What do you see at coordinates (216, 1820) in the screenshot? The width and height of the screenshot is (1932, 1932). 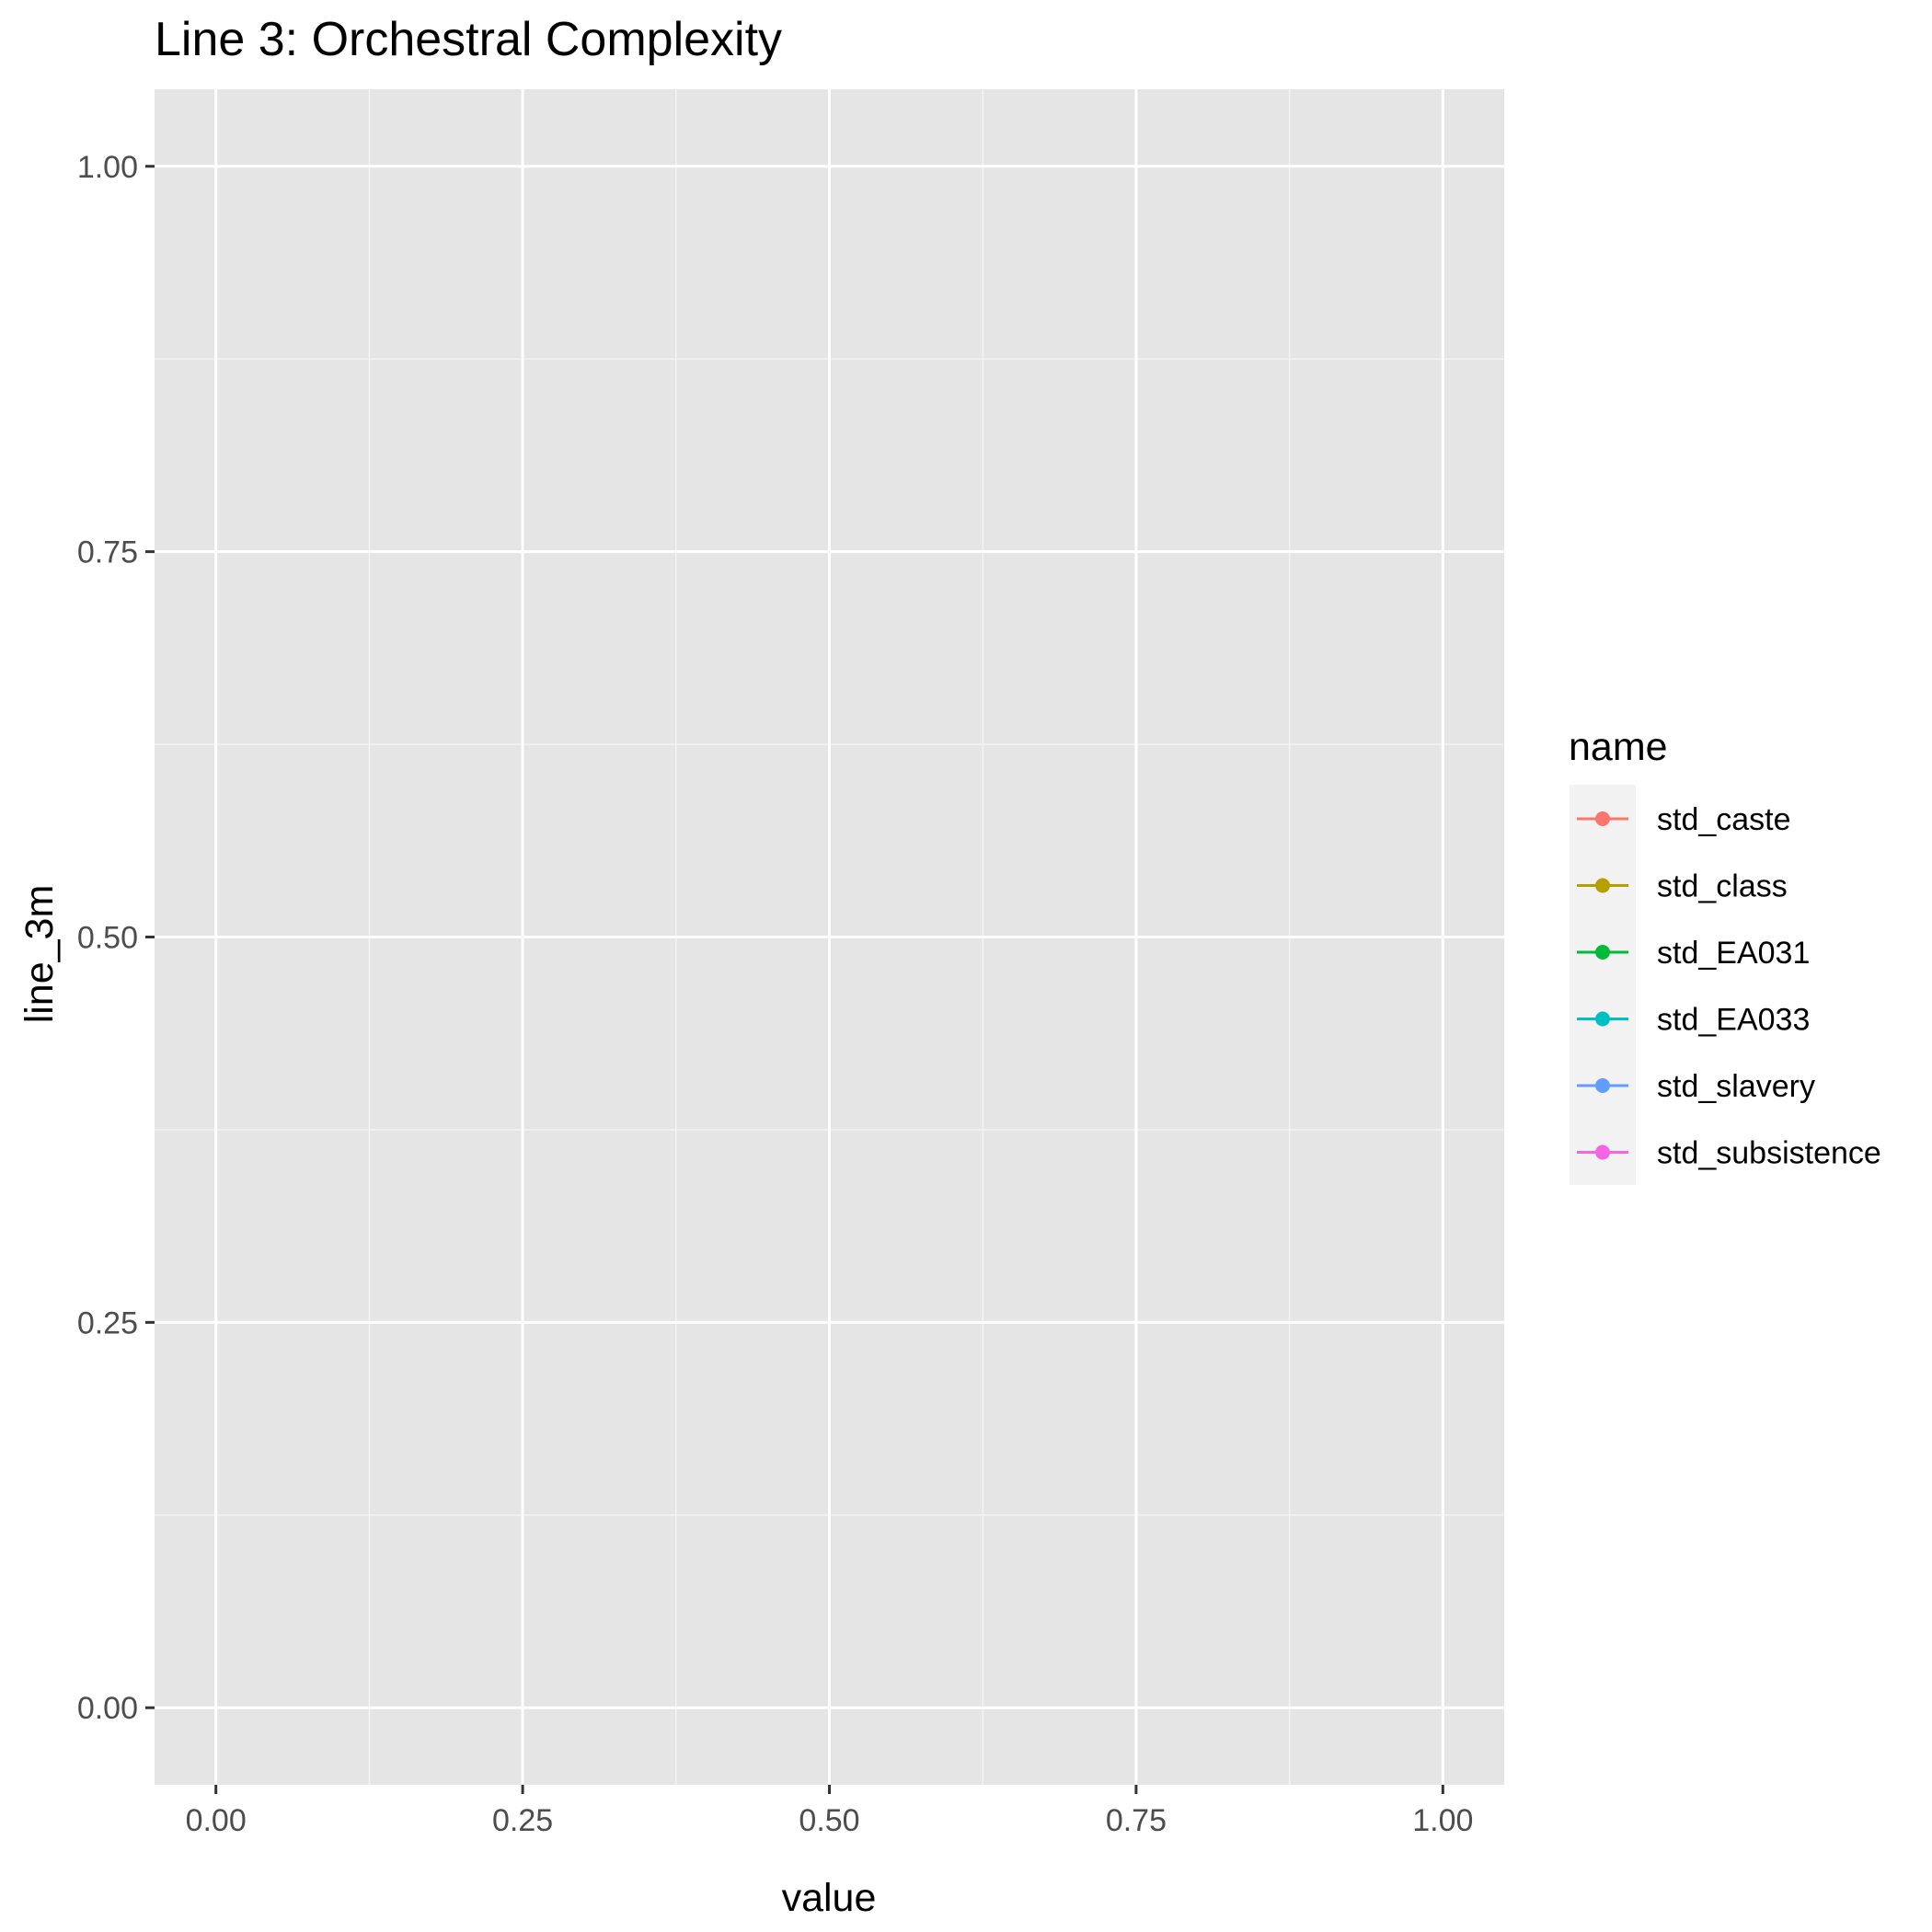 I see `x-tick-label: 0.00` at bounding box center [216, 1820].